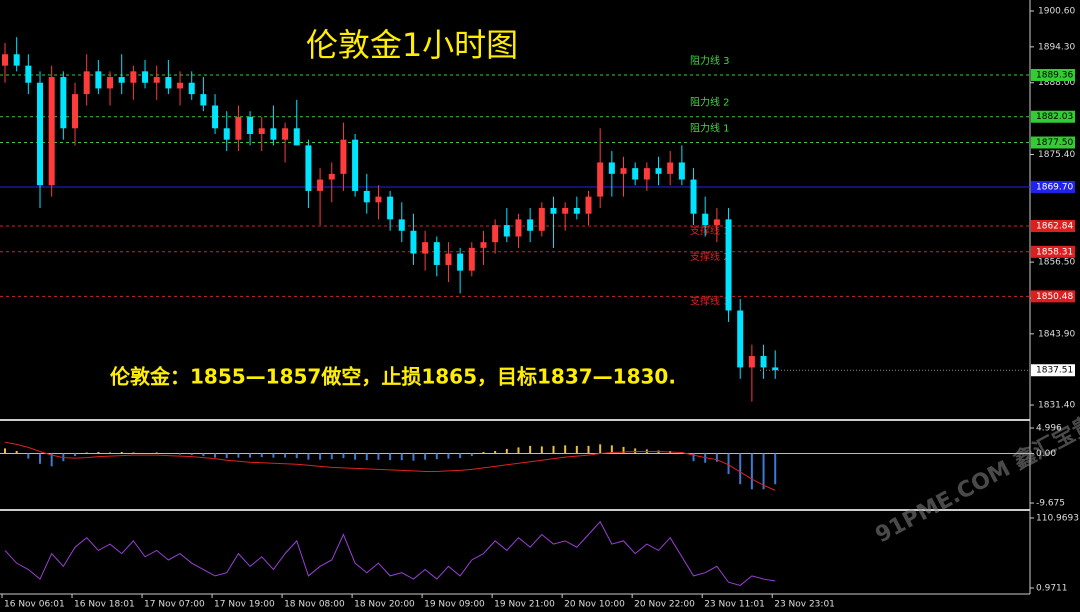 The image size is (1080, 612). I want to click on macd-tick-label: 0.00, so click(1046, 454).